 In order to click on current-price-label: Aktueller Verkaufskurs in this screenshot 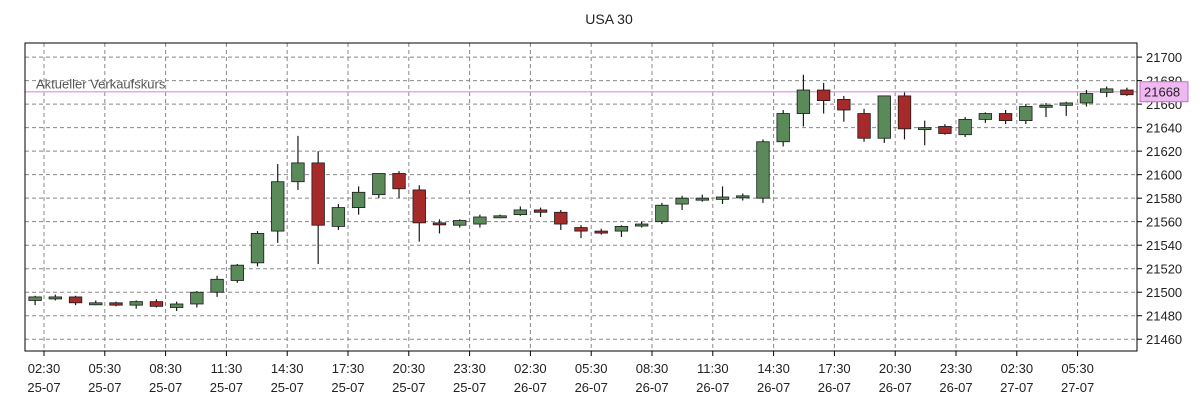, I will do `click(101, 84)`.